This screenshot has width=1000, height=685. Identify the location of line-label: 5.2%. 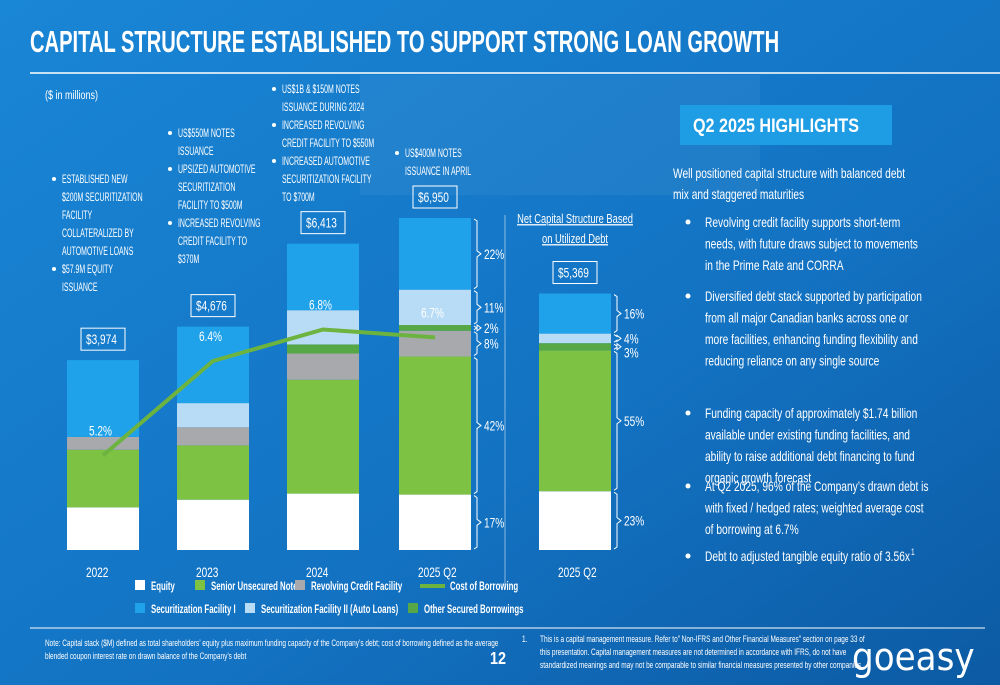
(100, 431).